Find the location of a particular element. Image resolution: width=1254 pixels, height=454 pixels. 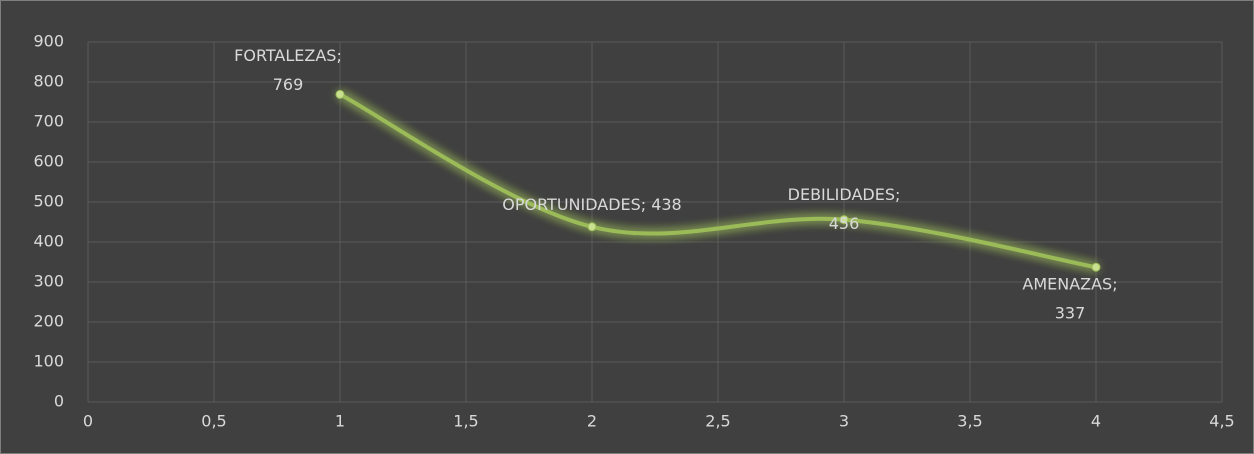

data-label-value: 456 is located at coordinates (844, 223).